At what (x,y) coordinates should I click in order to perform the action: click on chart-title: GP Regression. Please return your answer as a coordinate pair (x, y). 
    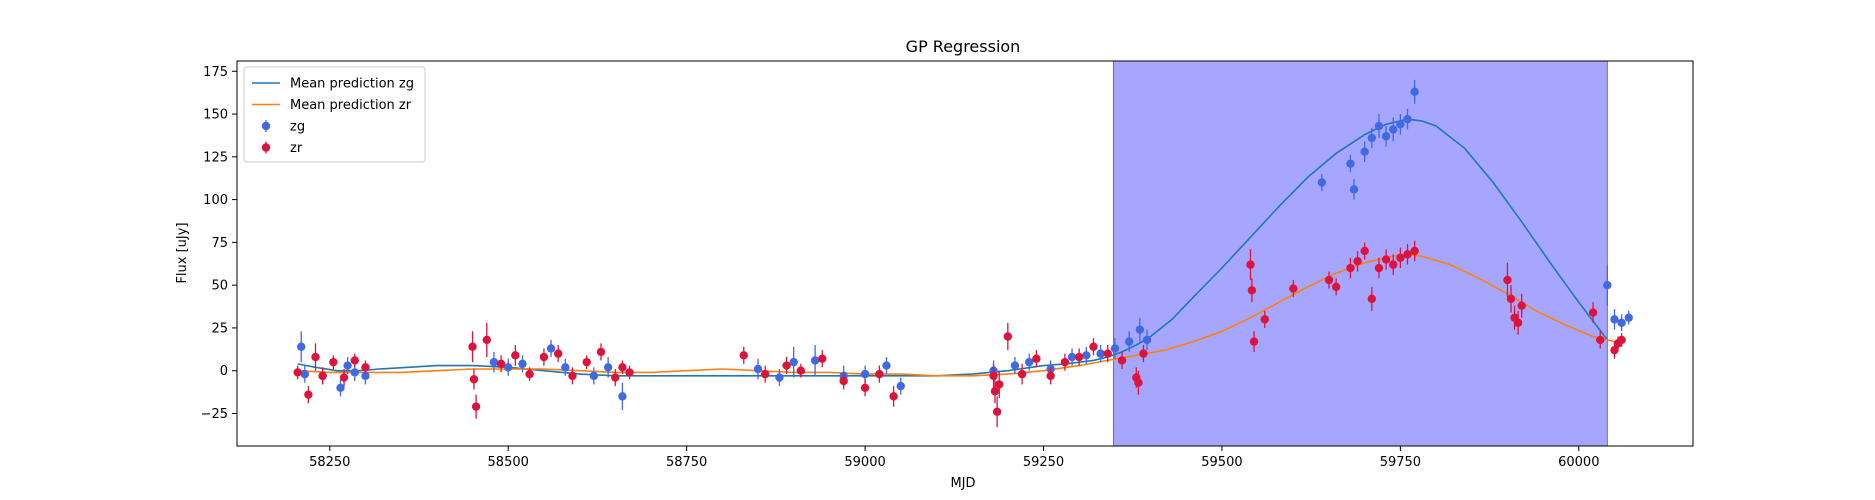
    Looking at the image, I should click on (963, 46).